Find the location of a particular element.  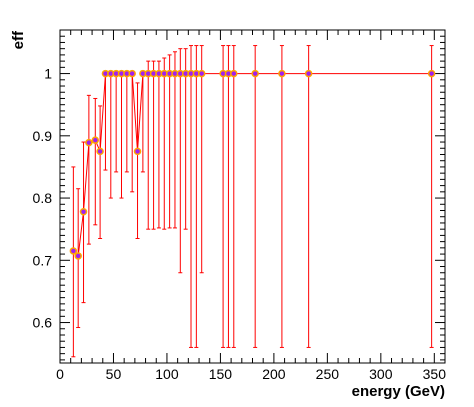

x-axis-title: energy (GeV) is located at coordinates (398, 391).